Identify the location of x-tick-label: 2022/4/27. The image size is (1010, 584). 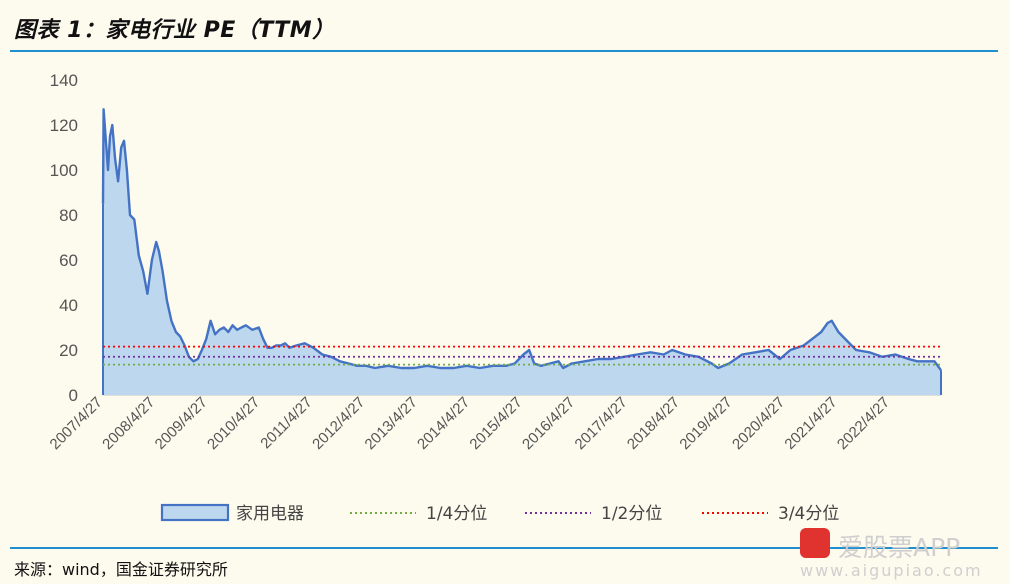
(863, 423).